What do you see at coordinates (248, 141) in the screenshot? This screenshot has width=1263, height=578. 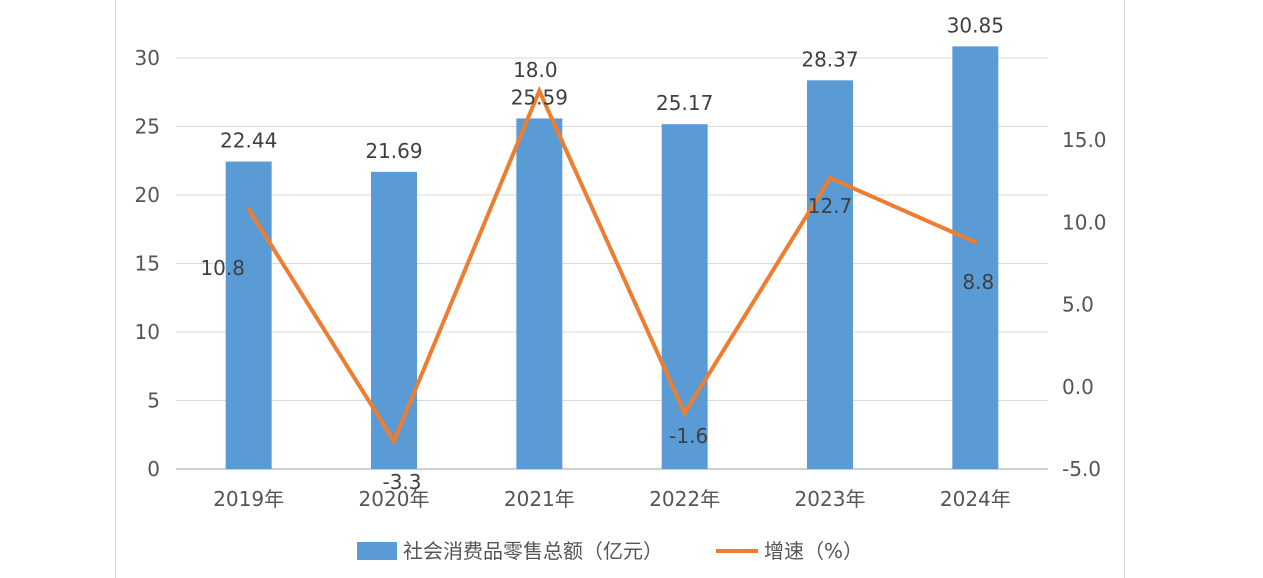 I see `bar-data-label: 22.44` at bounding box center [248, 141].